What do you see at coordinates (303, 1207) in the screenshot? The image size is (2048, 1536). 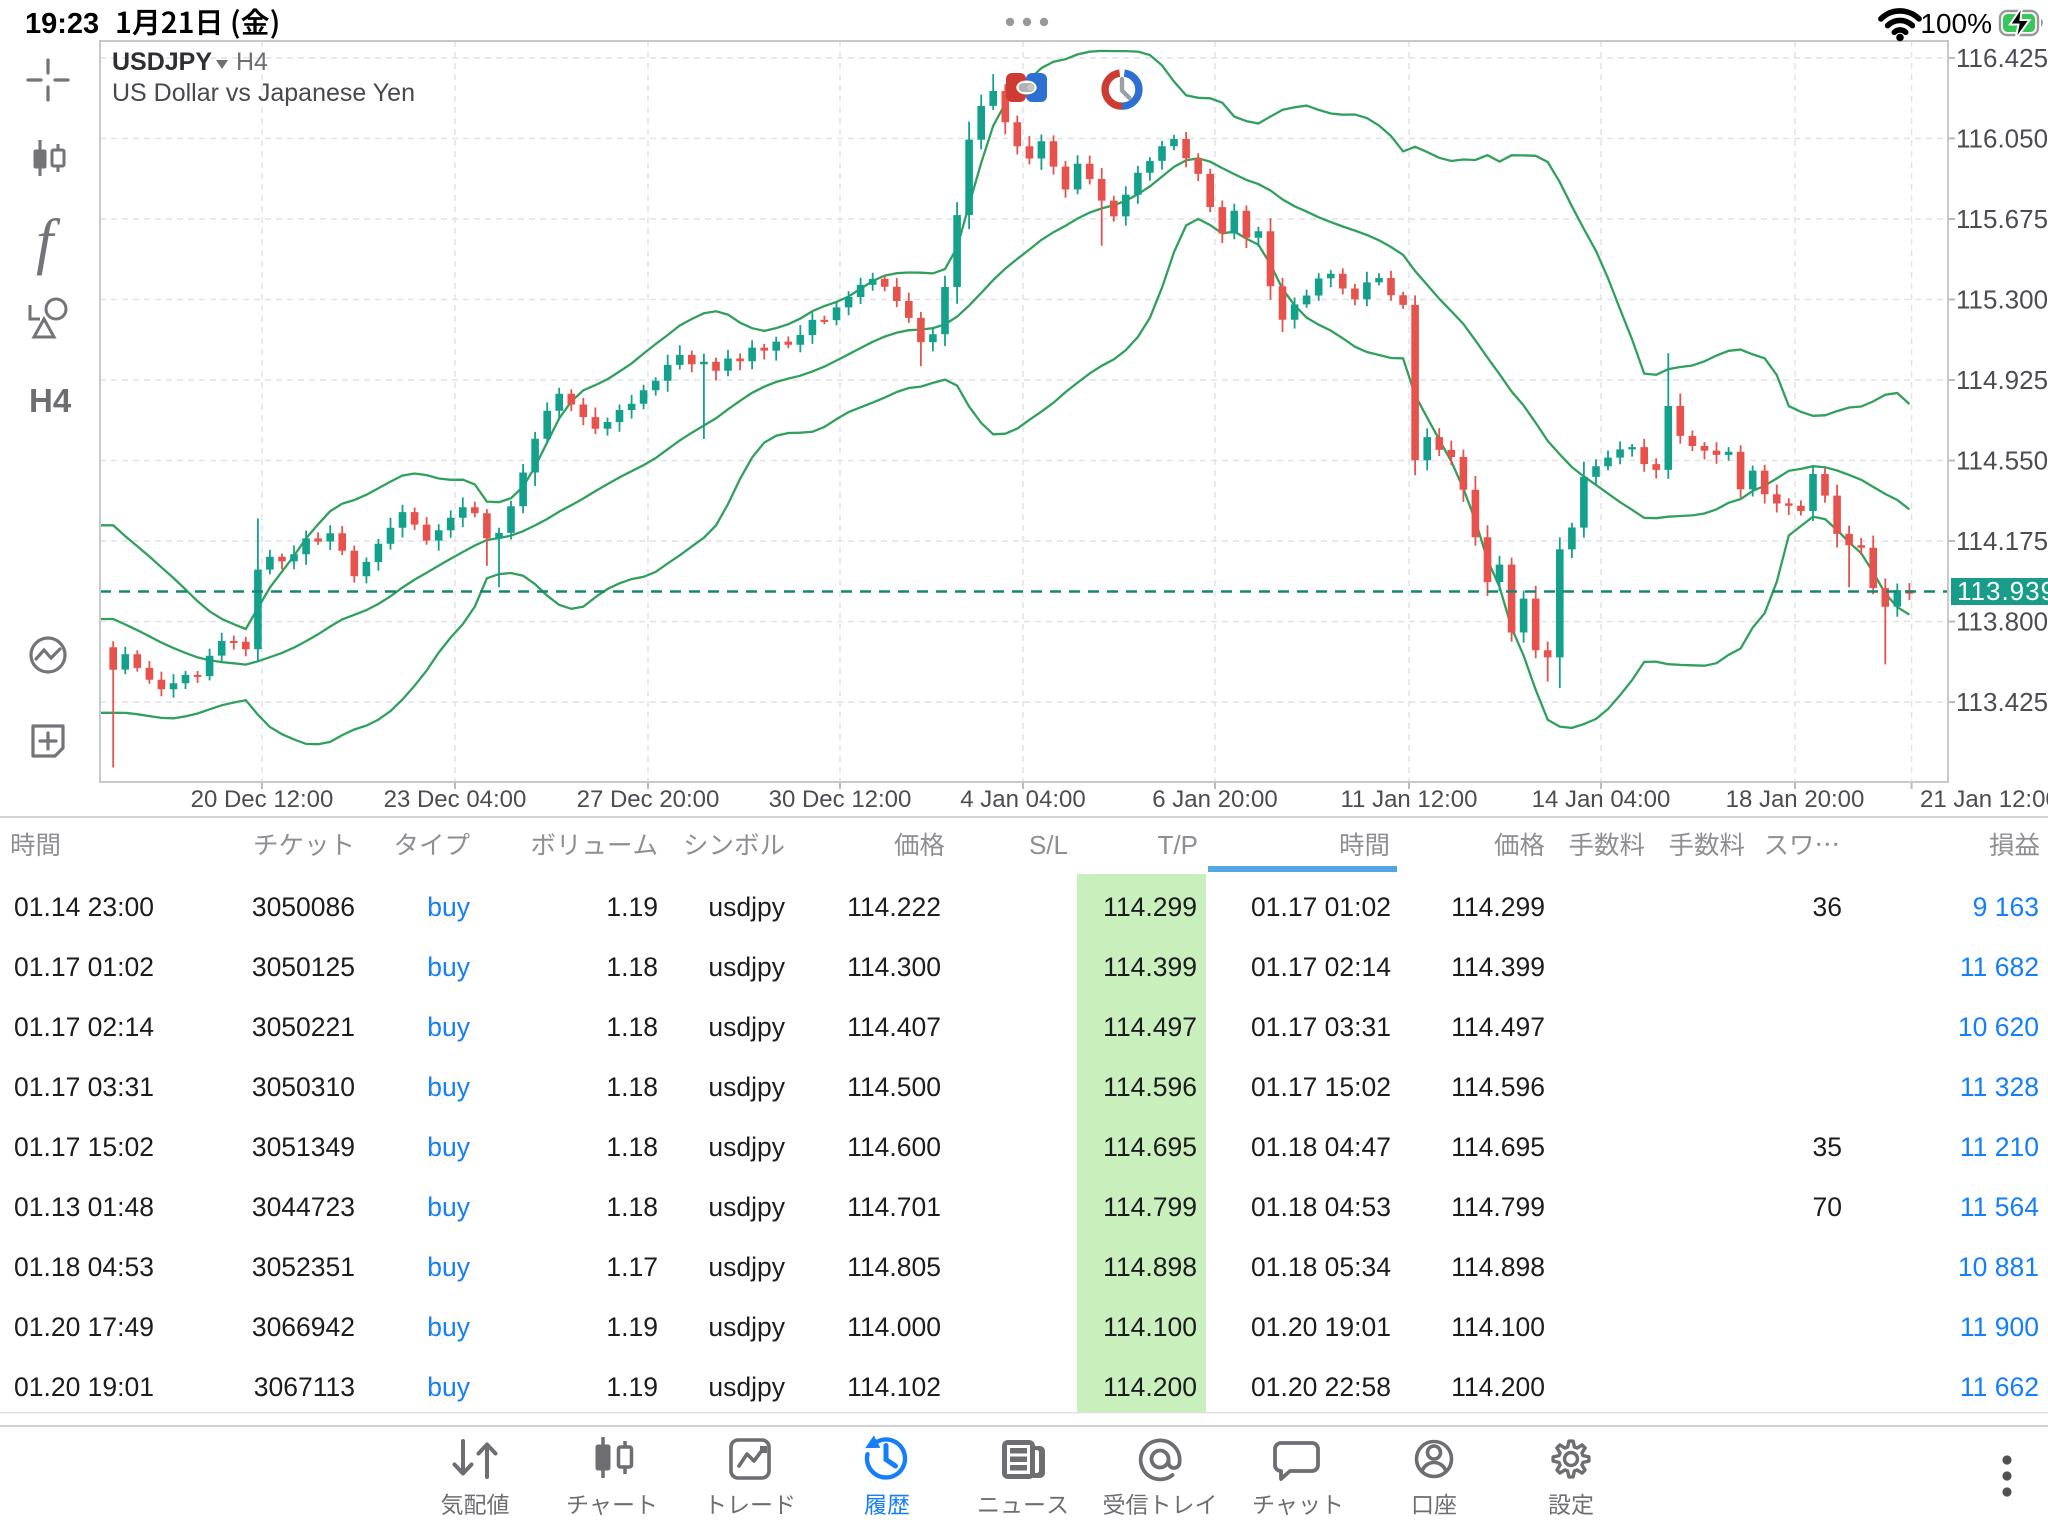 I see `svg-text: 3044723` at bounding box center [303, 1207].